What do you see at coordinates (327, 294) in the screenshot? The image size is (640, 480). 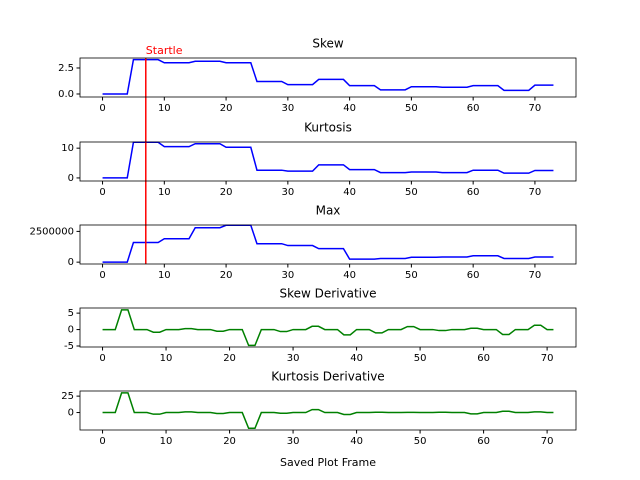 I see `panel-title: Skew Derivative` at bounding box center [327, 294].